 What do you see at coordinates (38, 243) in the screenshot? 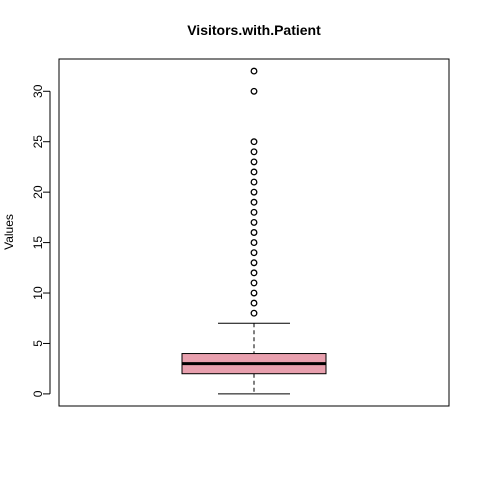
I see `y-tick-label: 15` at bounding box center [38, 243].